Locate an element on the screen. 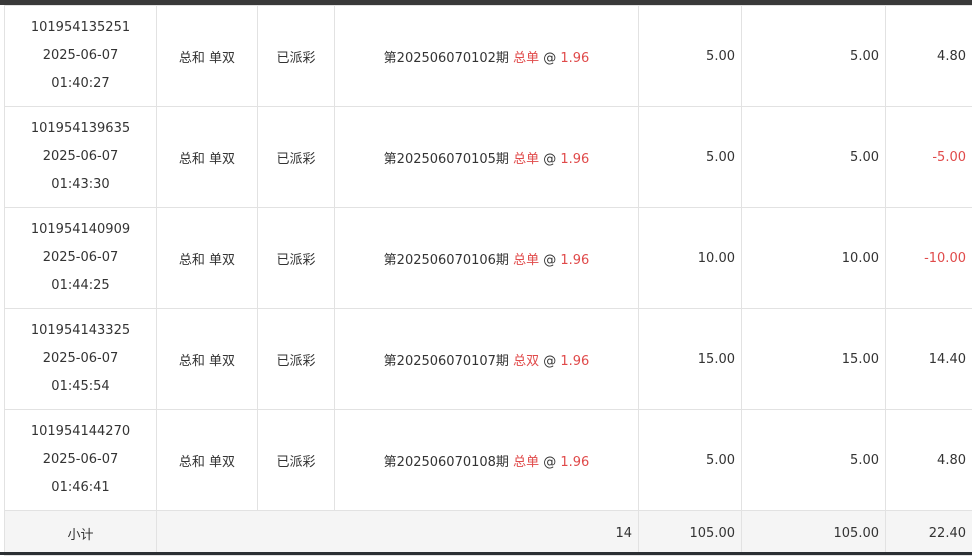 The image size is (972, 556). period: 第202506070105期 is located at coordinates (446, 159).